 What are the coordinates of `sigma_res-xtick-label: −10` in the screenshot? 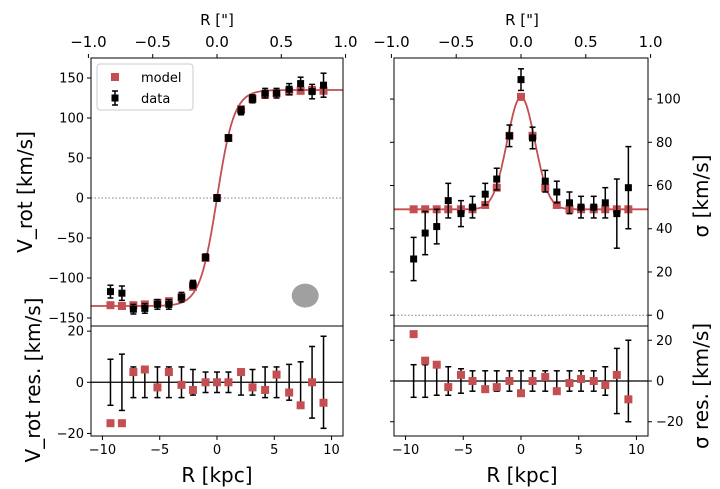 It's located at (405, 450).